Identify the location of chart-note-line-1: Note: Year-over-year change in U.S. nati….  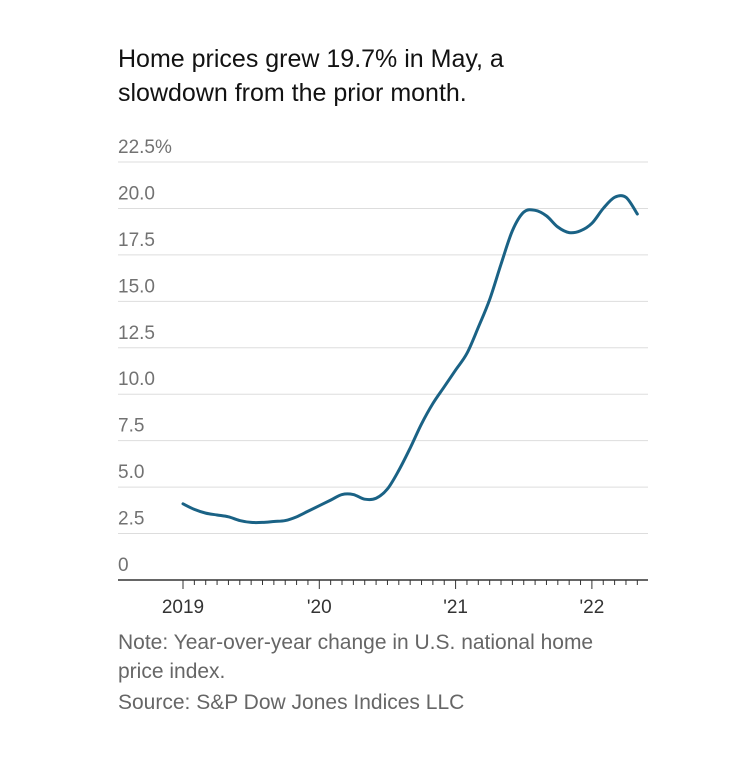
(356, 642).